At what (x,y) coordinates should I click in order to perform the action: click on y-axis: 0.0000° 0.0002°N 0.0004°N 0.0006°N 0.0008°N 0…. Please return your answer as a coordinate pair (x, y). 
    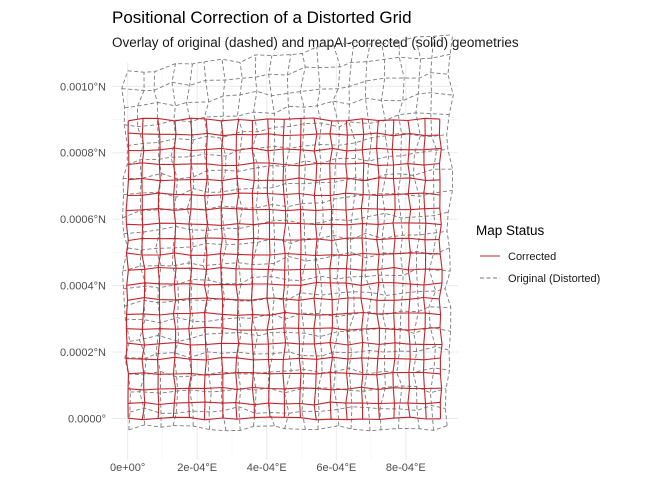
    Looking at the image, I should click on (83, 253).